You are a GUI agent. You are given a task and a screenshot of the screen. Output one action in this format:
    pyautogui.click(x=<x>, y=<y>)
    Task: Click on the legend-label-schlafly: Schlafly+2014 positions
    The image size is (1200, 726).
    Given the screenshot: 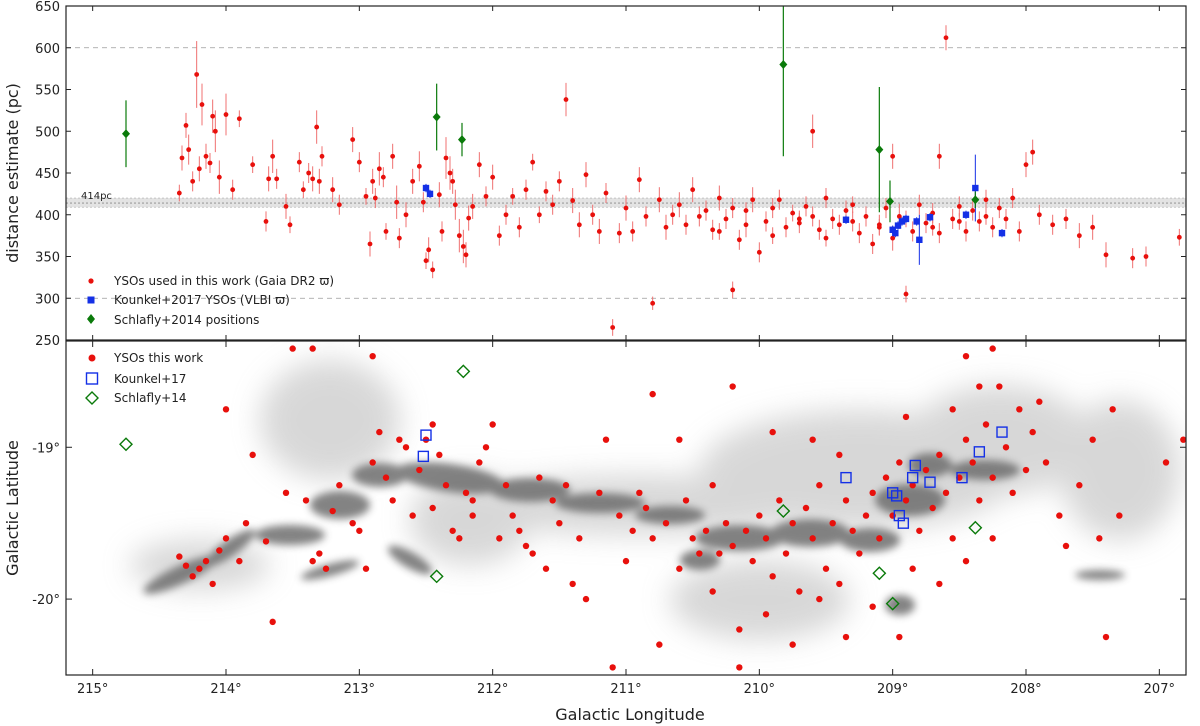 What is the action you would take?
    pyautogui.click(x=186, y=320)
    